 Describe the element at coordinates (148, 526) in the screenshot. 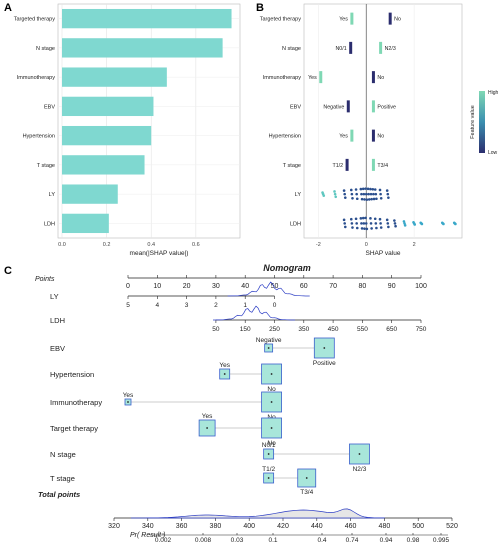

I see `total-tick-label: 340` at that location.